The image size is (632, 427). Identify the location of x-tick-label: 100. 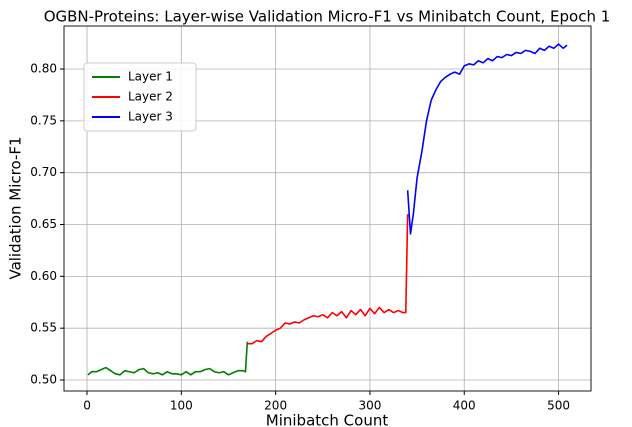
(181, 406).